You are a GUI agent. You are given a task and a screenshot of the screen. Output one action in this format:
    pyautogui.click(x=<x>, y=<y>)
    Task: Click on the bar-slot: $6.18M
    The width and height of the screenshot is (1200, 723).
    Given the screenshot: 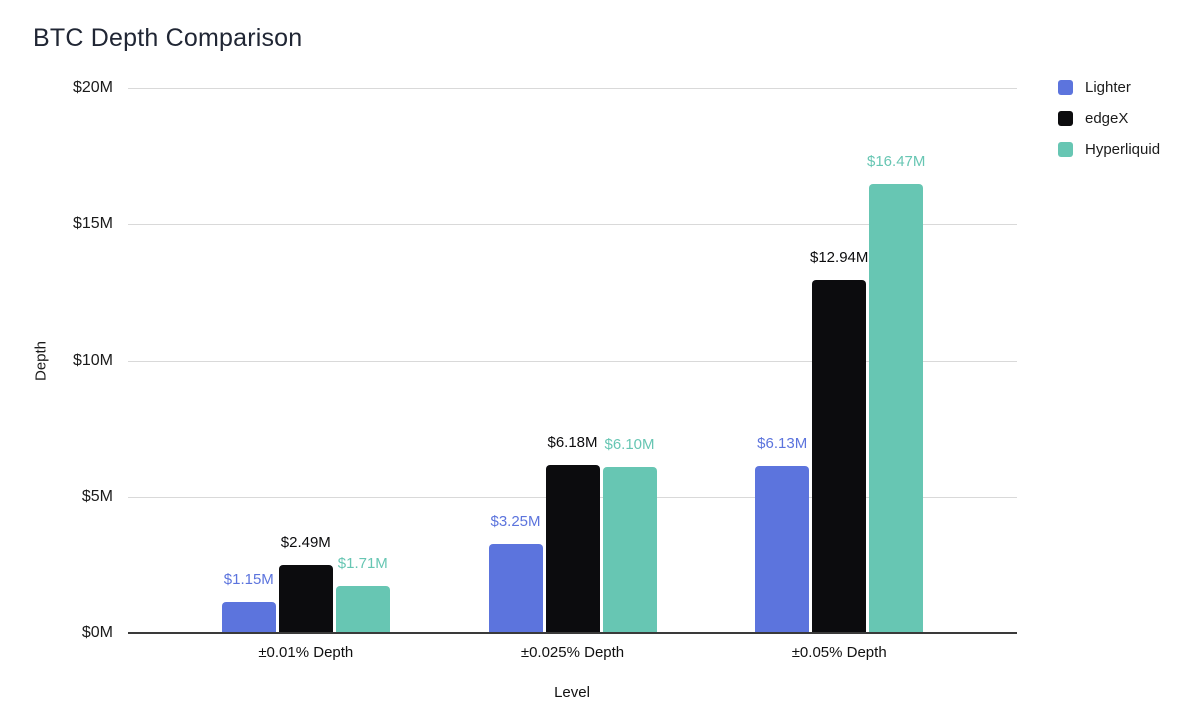 What is the action you would take?
    pyautogui.click(x=572, y=533)
    